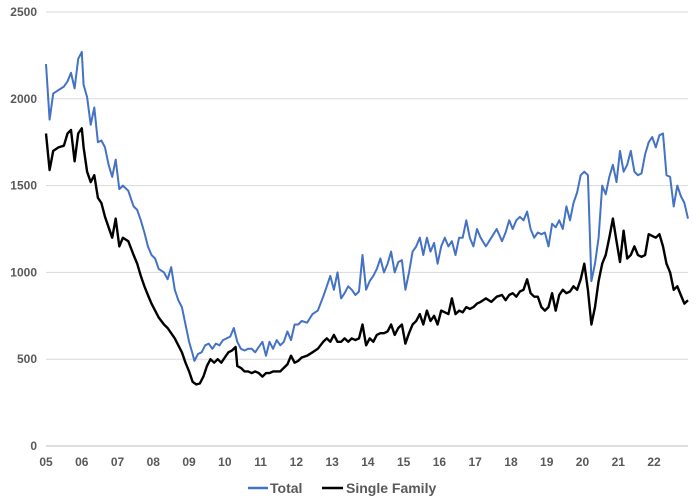 Image resolution: width=700 pixels, height=503 pixels. I want to click on x-tick-label: 13, so click(332, 462).